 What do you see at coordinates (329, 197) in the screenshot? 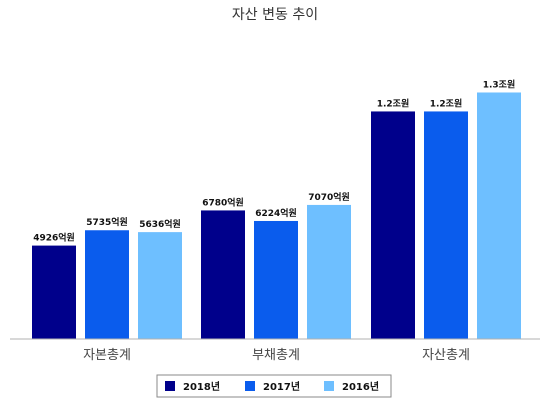
I see `value-label: 7070억원` at bounding box center [329, 197].